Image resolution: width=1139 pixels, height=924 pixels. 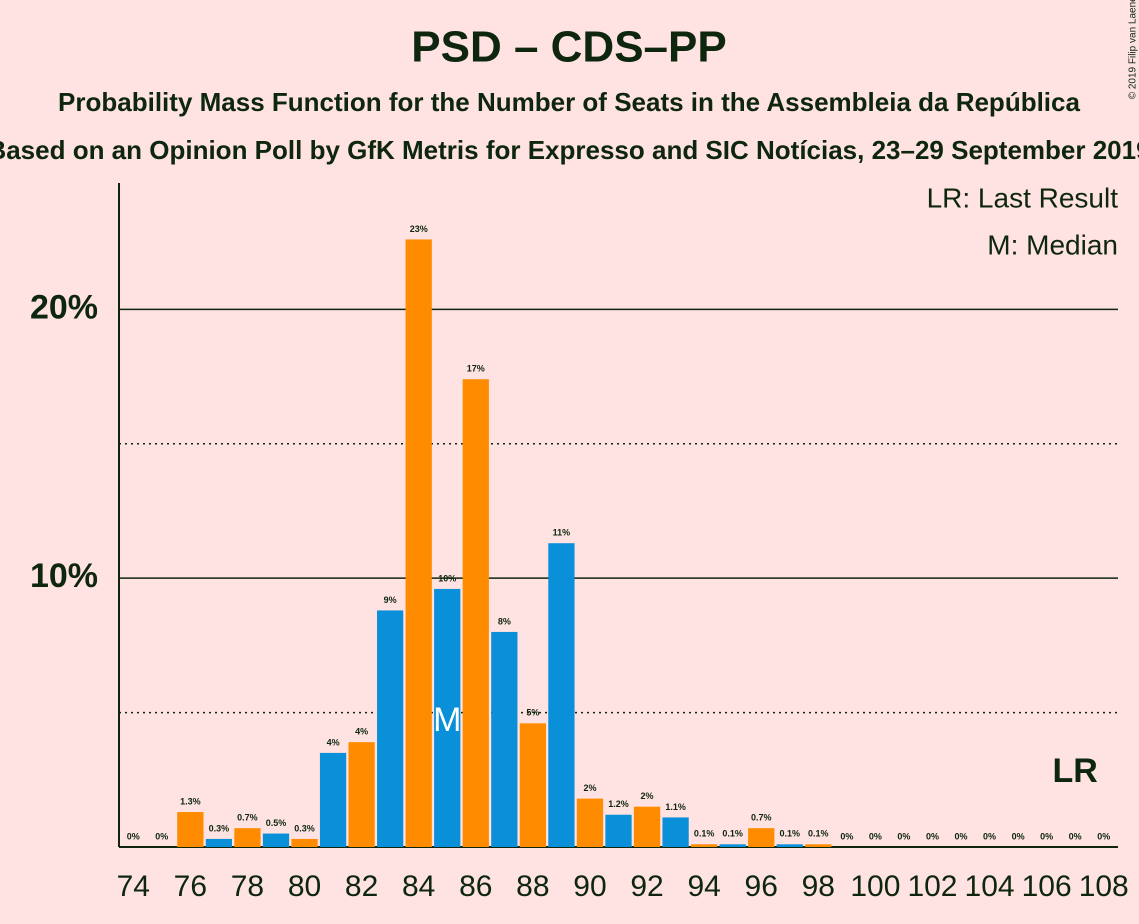 What do you see at coordinates (589, 886) in the screenshot?
I see `x-tick-label: 90` at bounding box center [589, 886].